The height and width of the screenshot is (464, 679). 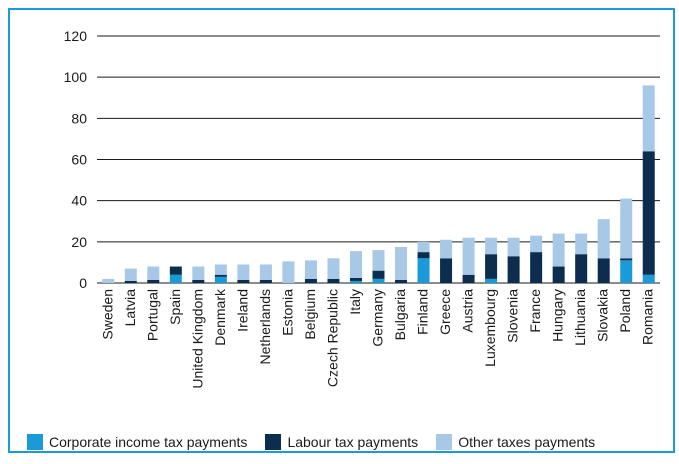 What do you see at coordinates (152, 315) in the screenshot?
I see `x-tick-label-portugal: Portugal` at bounding box center [152, 315].